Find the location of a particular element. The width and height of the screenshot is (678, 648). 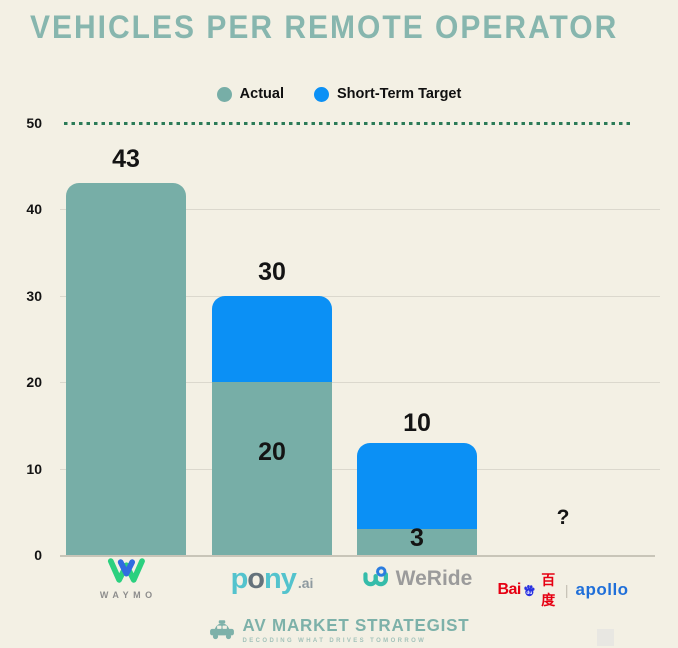

y-tick-label: 10 is located at coordinates (34, 468).